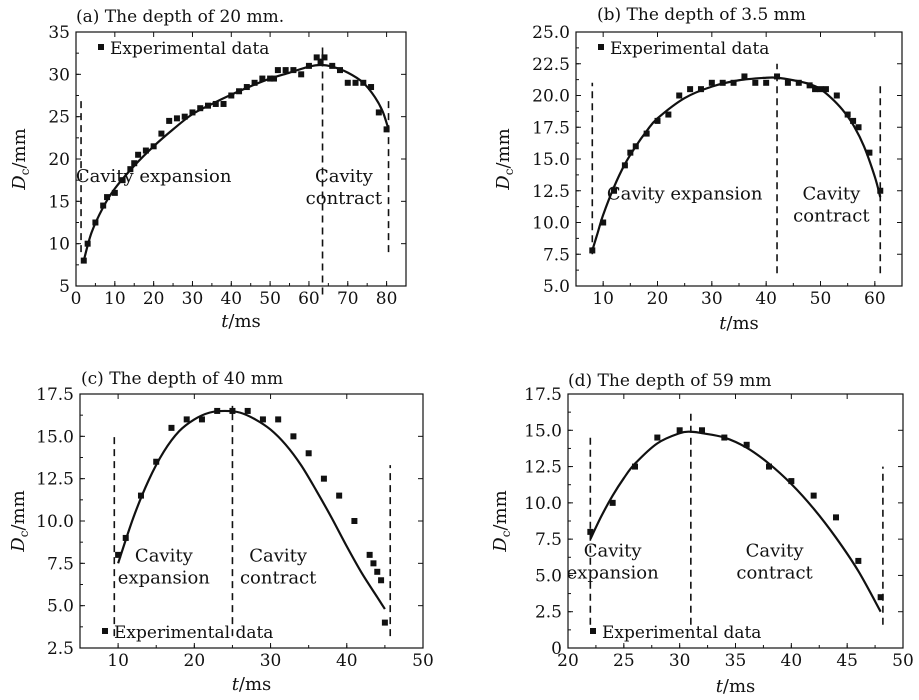 The height and width of the screenshot is (700, 919). What do you see at coordinates (344, 187) in the screenshot?
I see `region-label: Cavity contract` at bounding box center [344, 187].